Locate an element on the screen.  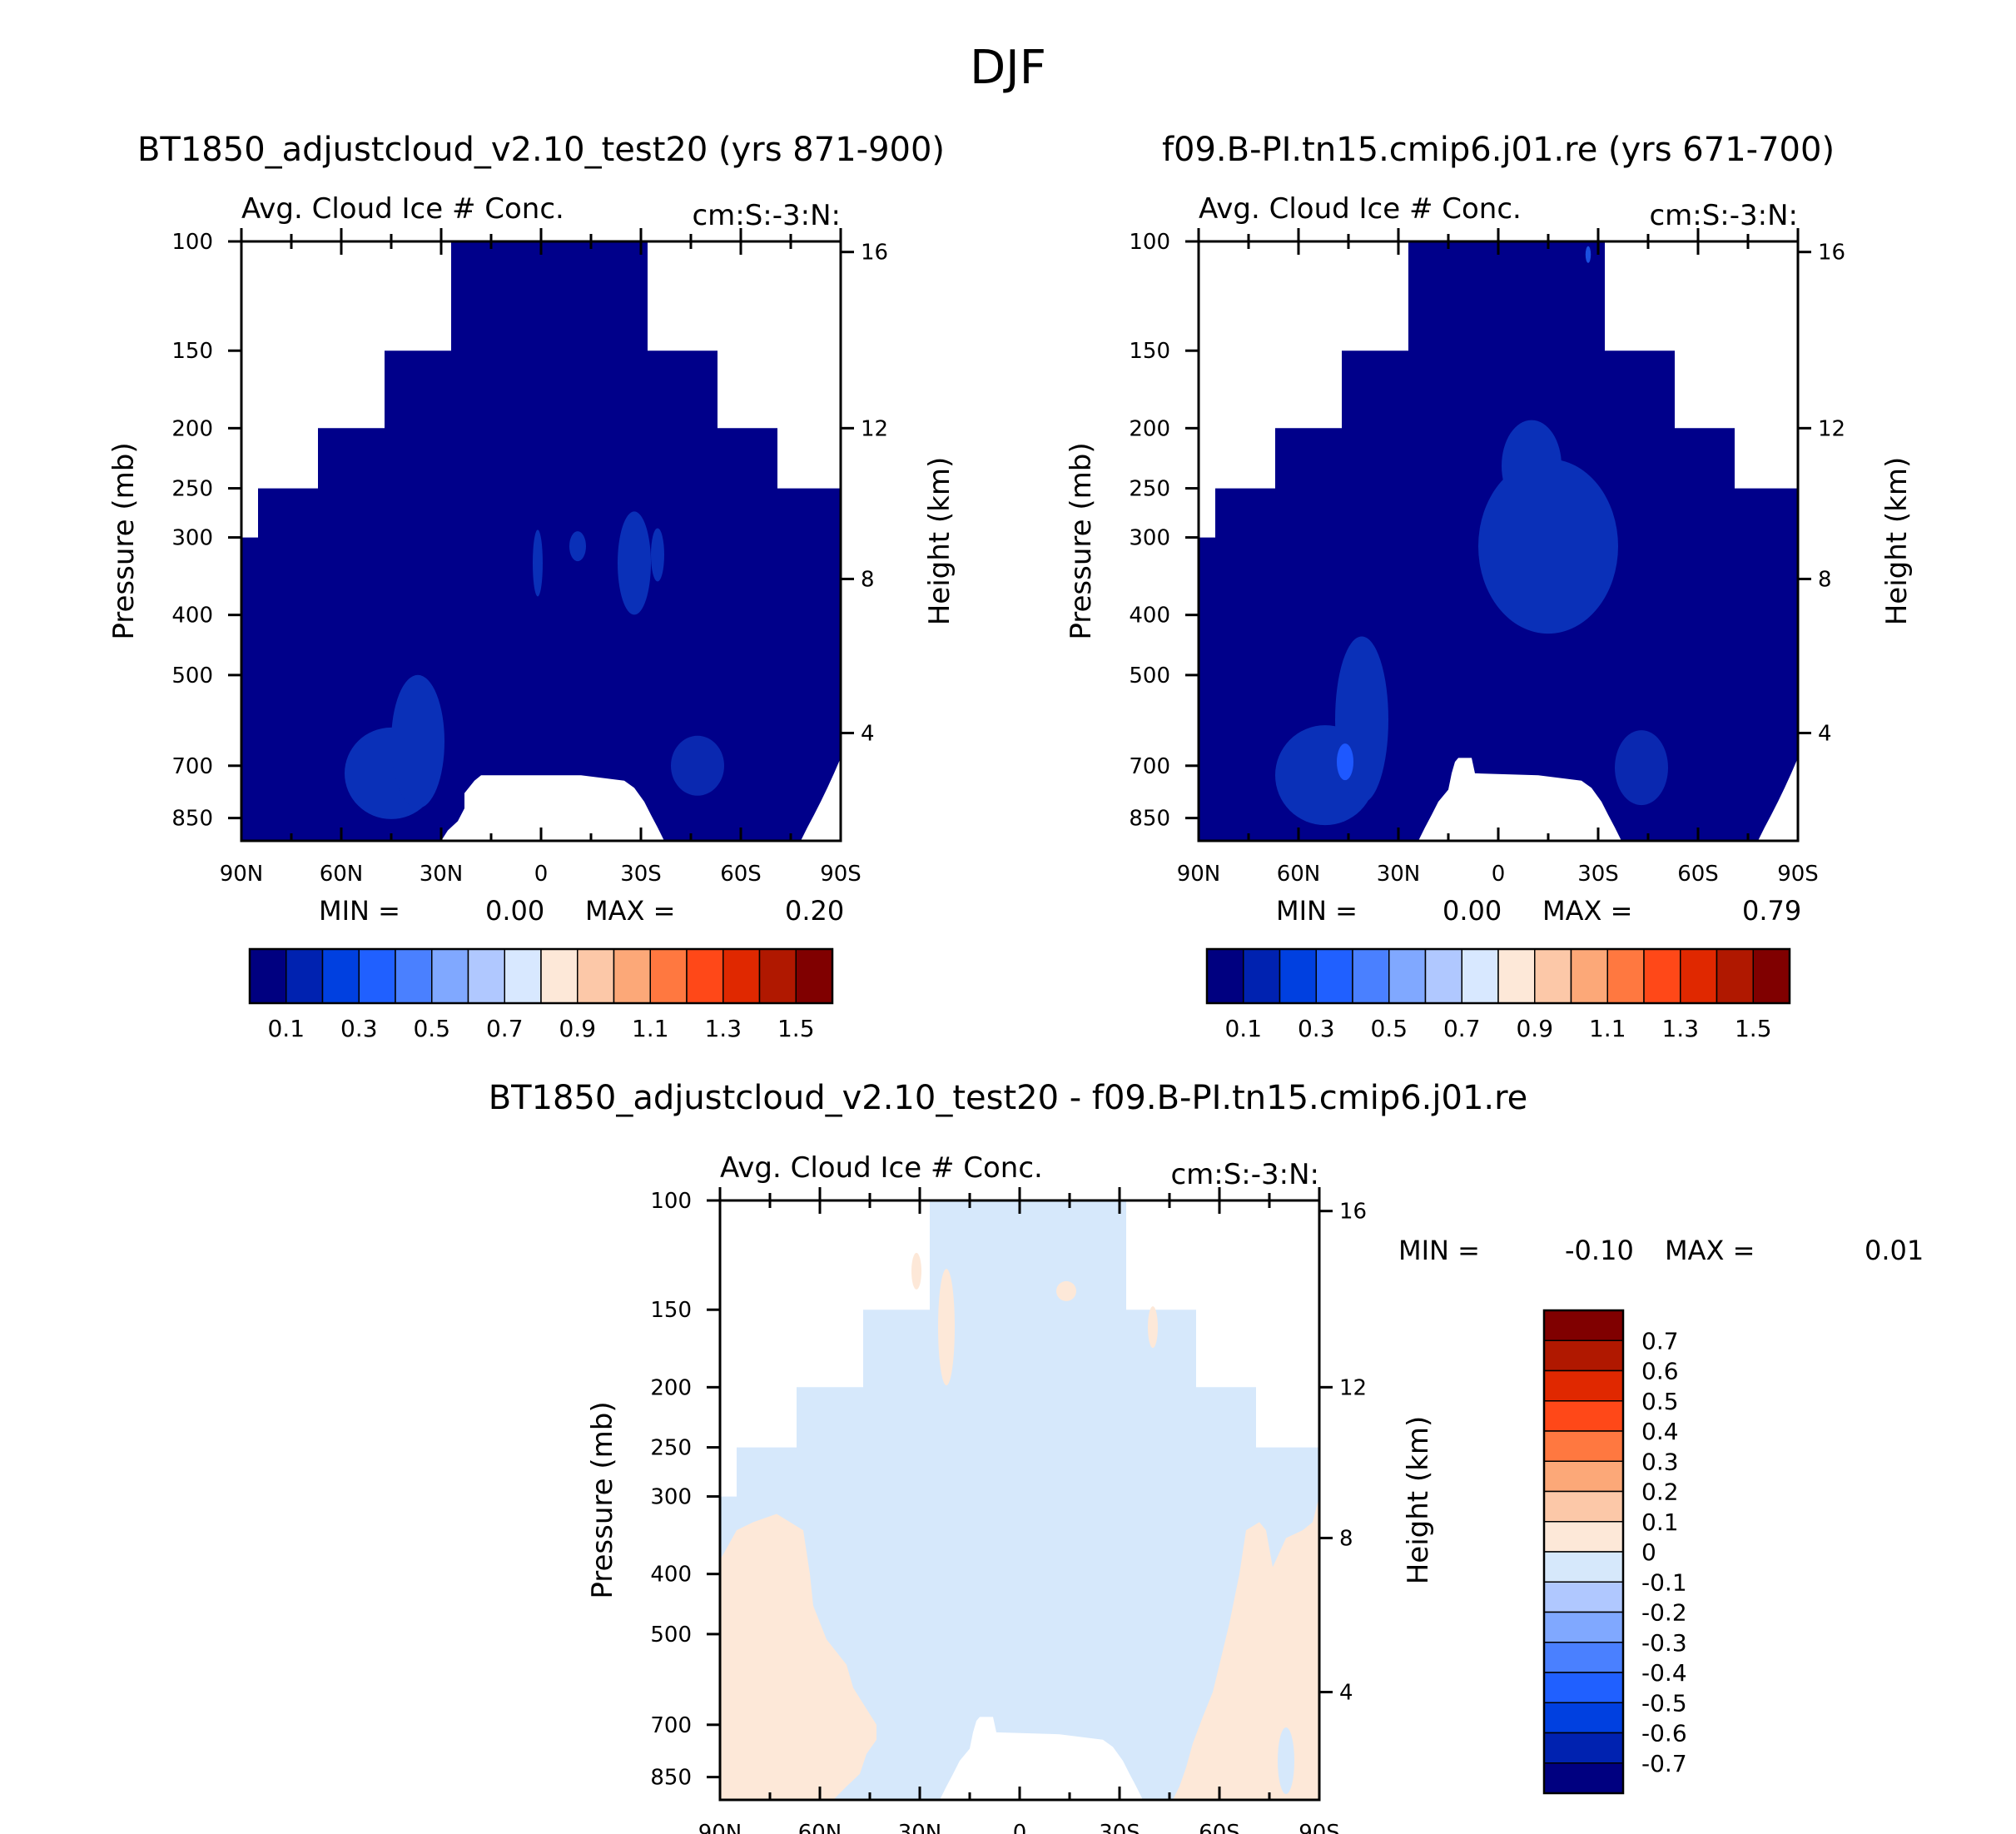
x-tick-label: 30S is located at coordinates (641, 874).